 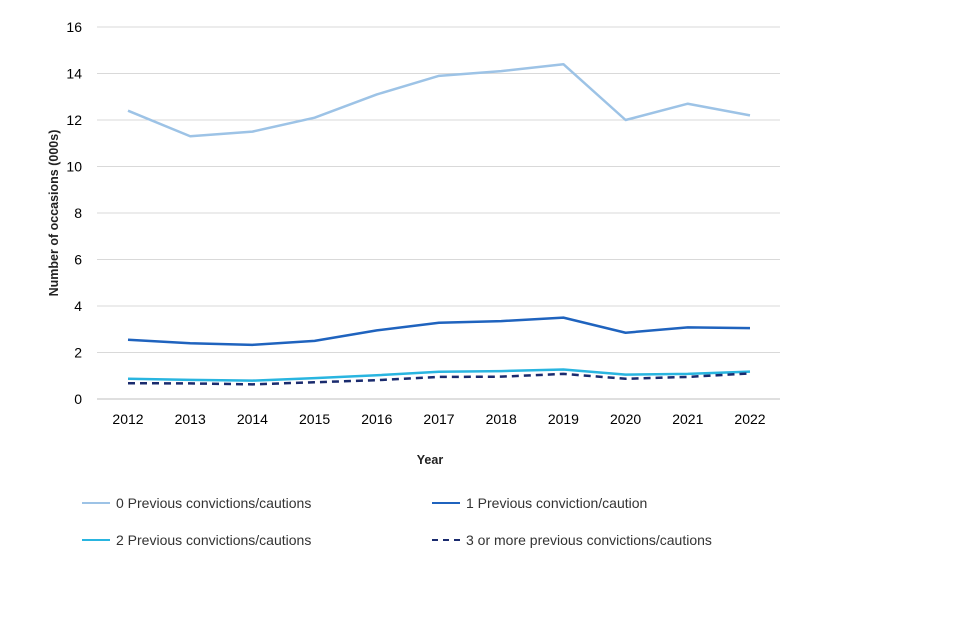 What do you see at coordinates (214, 503) in the screenshot?
I see `legend-label-0: 0 Previous convictions/cautions` at bounding box center [214, 503].